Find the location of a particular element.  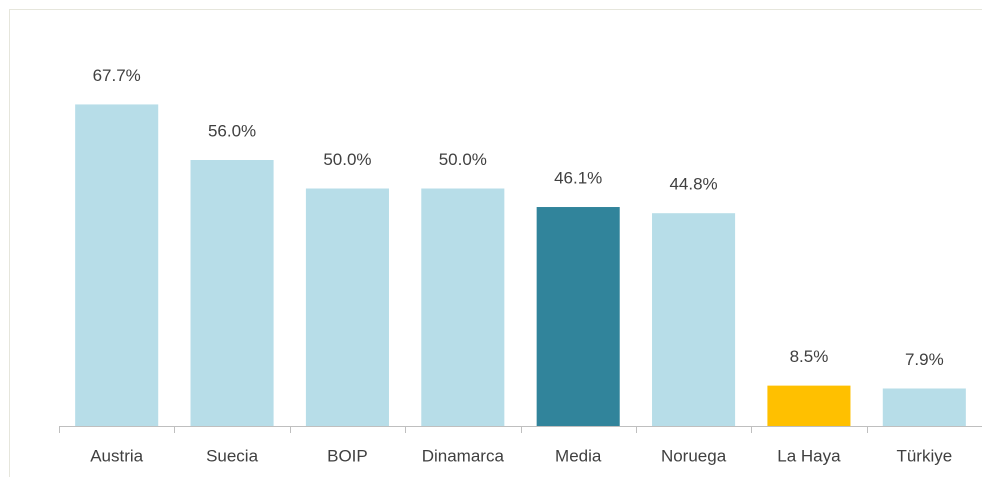

x-tick-label: Dinamarca is located at coordinates (463, 455).